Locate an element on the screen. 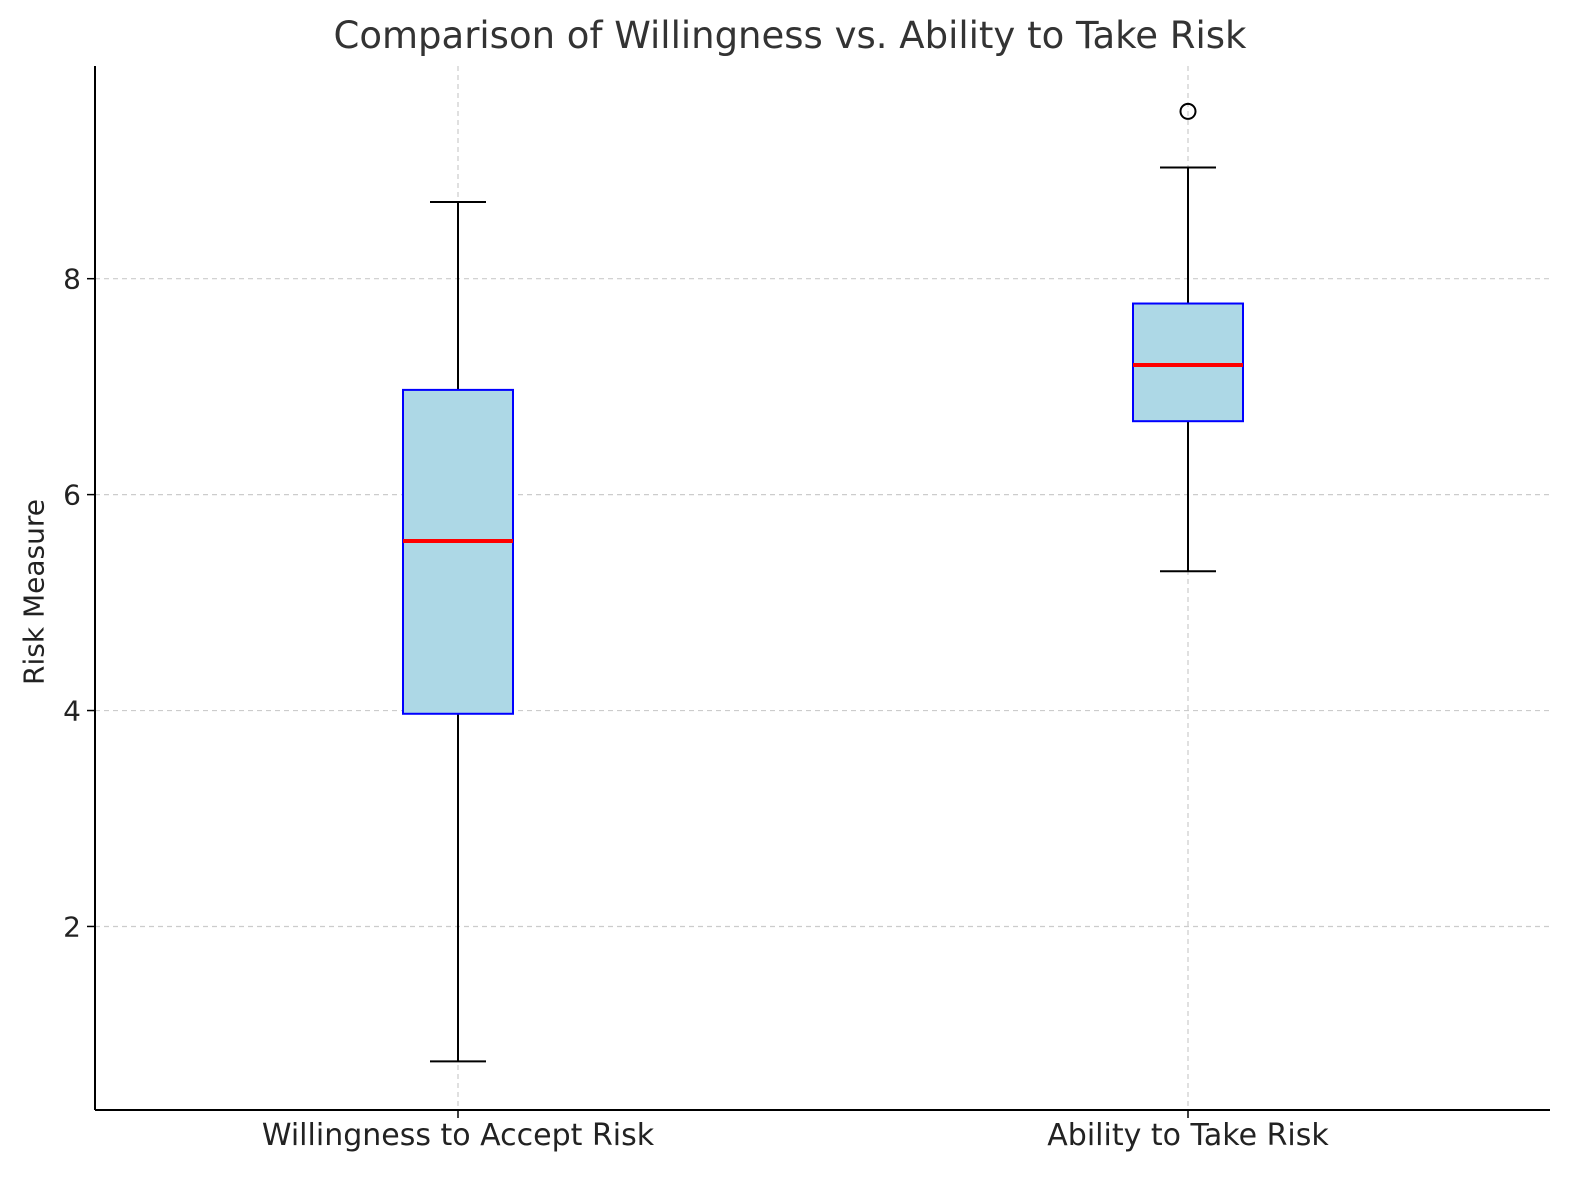 This screenshot has width=1580, height=1180. x-tick-label: Ability to Take Risk is located at coordinates (1188, 1135).